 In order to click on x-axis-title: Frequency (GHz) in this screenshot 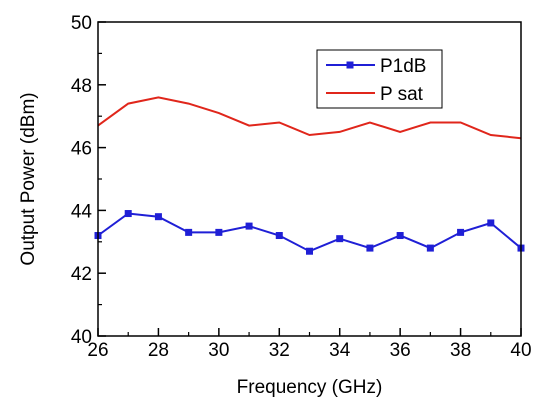, I will do `click(310, 387)`.